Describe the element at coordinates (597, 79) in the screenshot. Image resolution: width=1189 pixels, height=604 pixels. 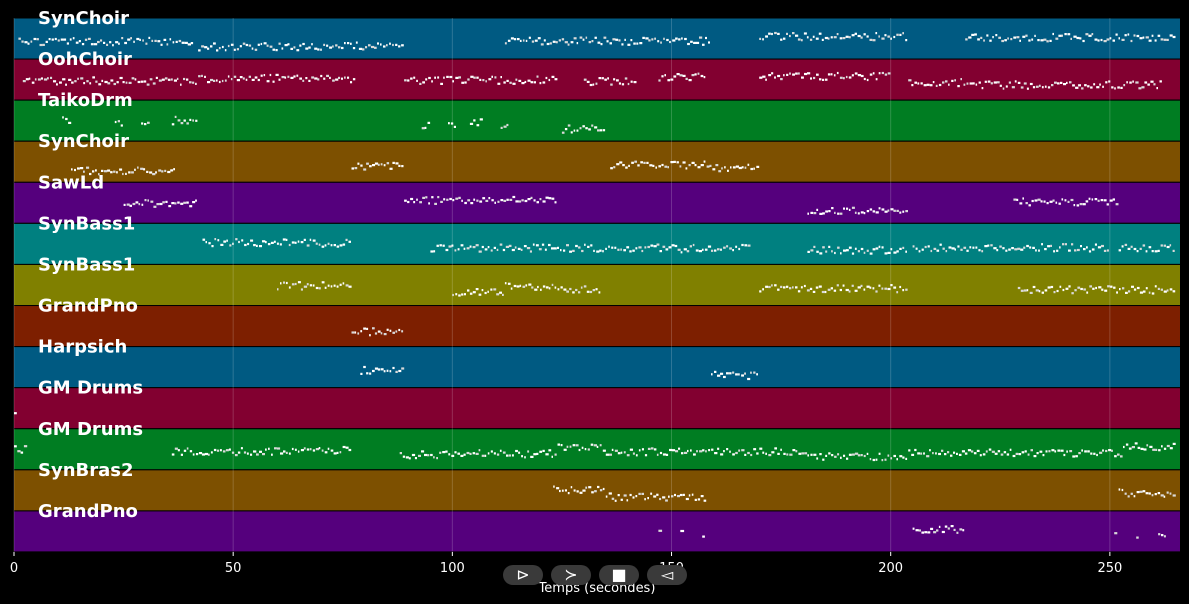
I see `track-band` at that location.